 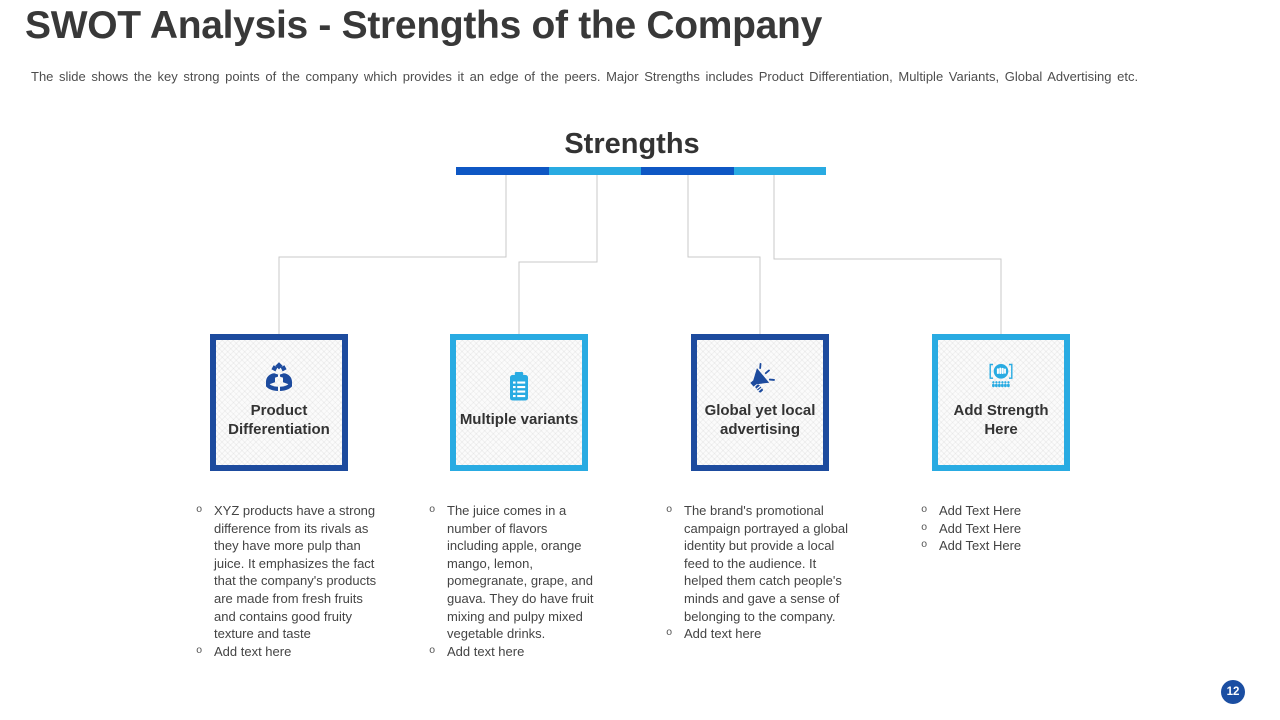 What do you see at coordinates (632, 144) in the screenshot?
I see `diagram-heading: Strengths` at bounding box center [632, 144].